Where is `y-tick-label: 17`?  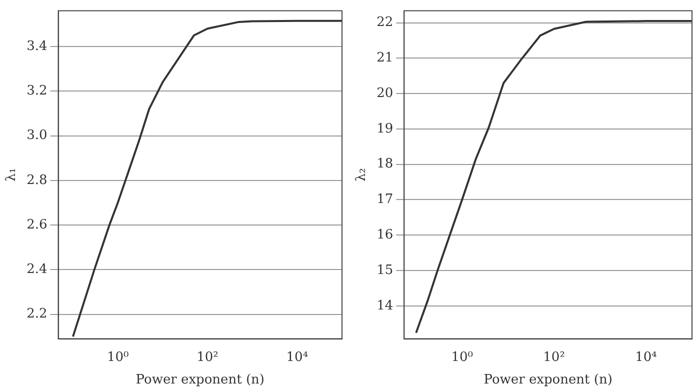 y-tick-label: 17 is located at coordinates (385, 200).